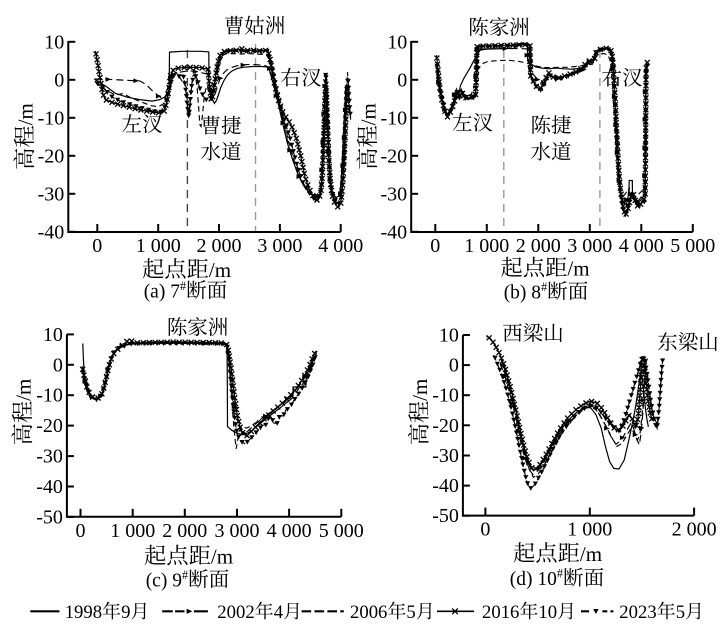 The width and height of the screenshot is (726, 638). What do you see at coordinates (637, 612) in the screenshot?
I see `svg-text: 2023` at bounding box center [637, 612].